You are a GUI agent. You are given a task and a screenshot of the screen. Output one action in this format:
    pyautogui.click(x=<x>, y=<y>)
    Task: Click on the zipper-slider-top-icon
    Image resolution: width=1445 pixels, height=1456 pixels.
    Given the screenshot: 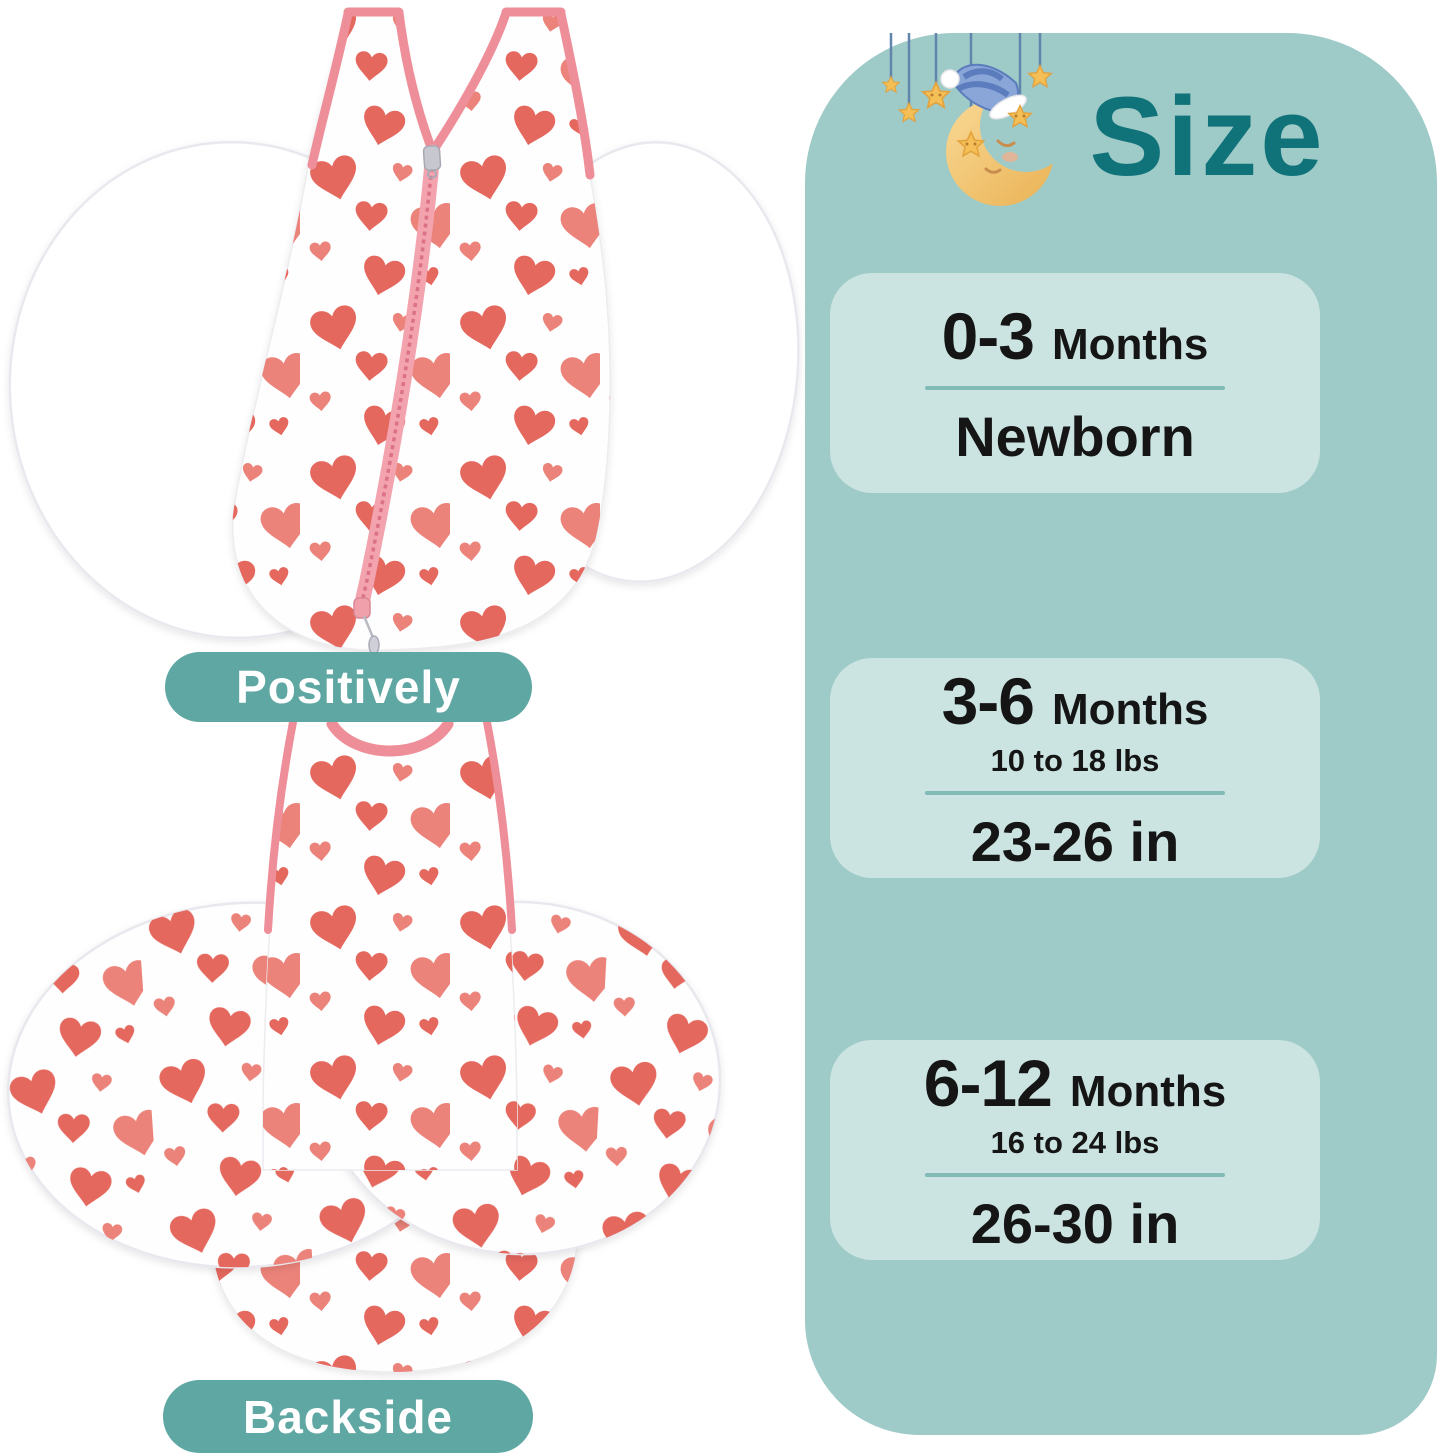 What is the action you would take?
    pyautogui.click(x=432, y=162)
    